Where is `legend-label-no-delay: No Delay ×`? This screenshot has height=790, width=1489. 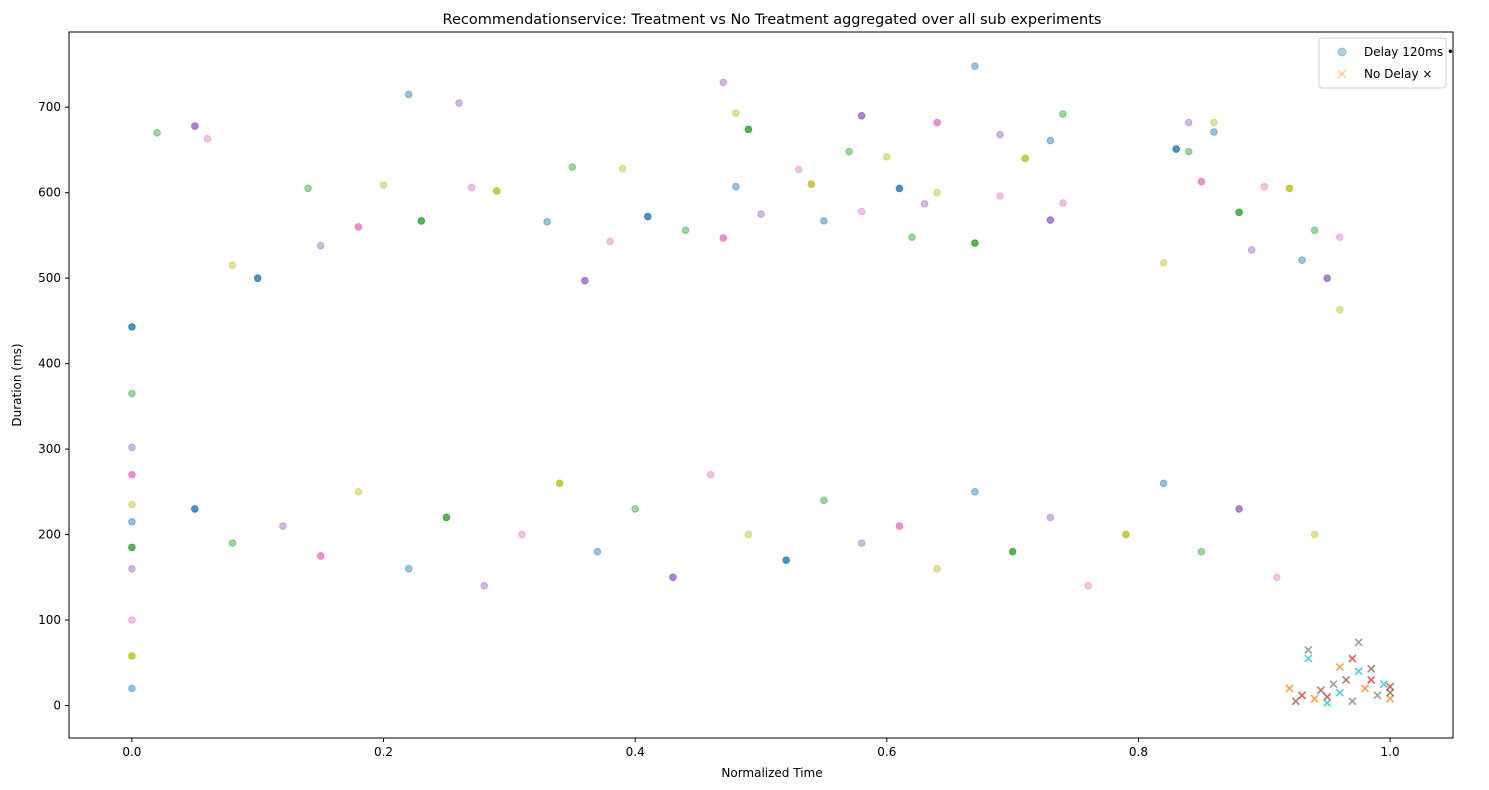
legend-label-no-delay: No Delay × is located at coordinates (1398, 74).